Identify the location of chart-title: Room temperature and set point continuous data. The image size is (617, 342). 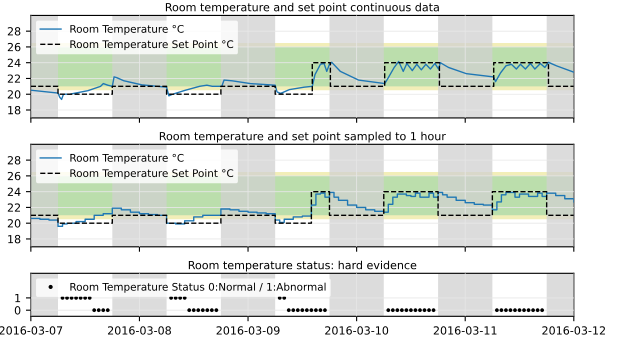
(302, 8).